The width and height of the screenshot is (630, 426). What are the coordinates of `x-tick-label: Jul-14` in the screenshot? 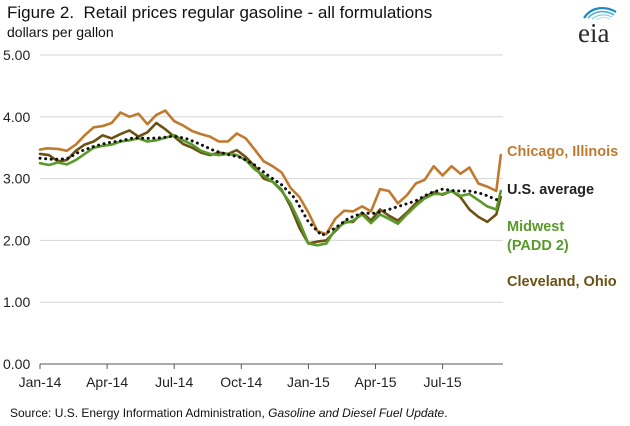 It's located at (174, 382).